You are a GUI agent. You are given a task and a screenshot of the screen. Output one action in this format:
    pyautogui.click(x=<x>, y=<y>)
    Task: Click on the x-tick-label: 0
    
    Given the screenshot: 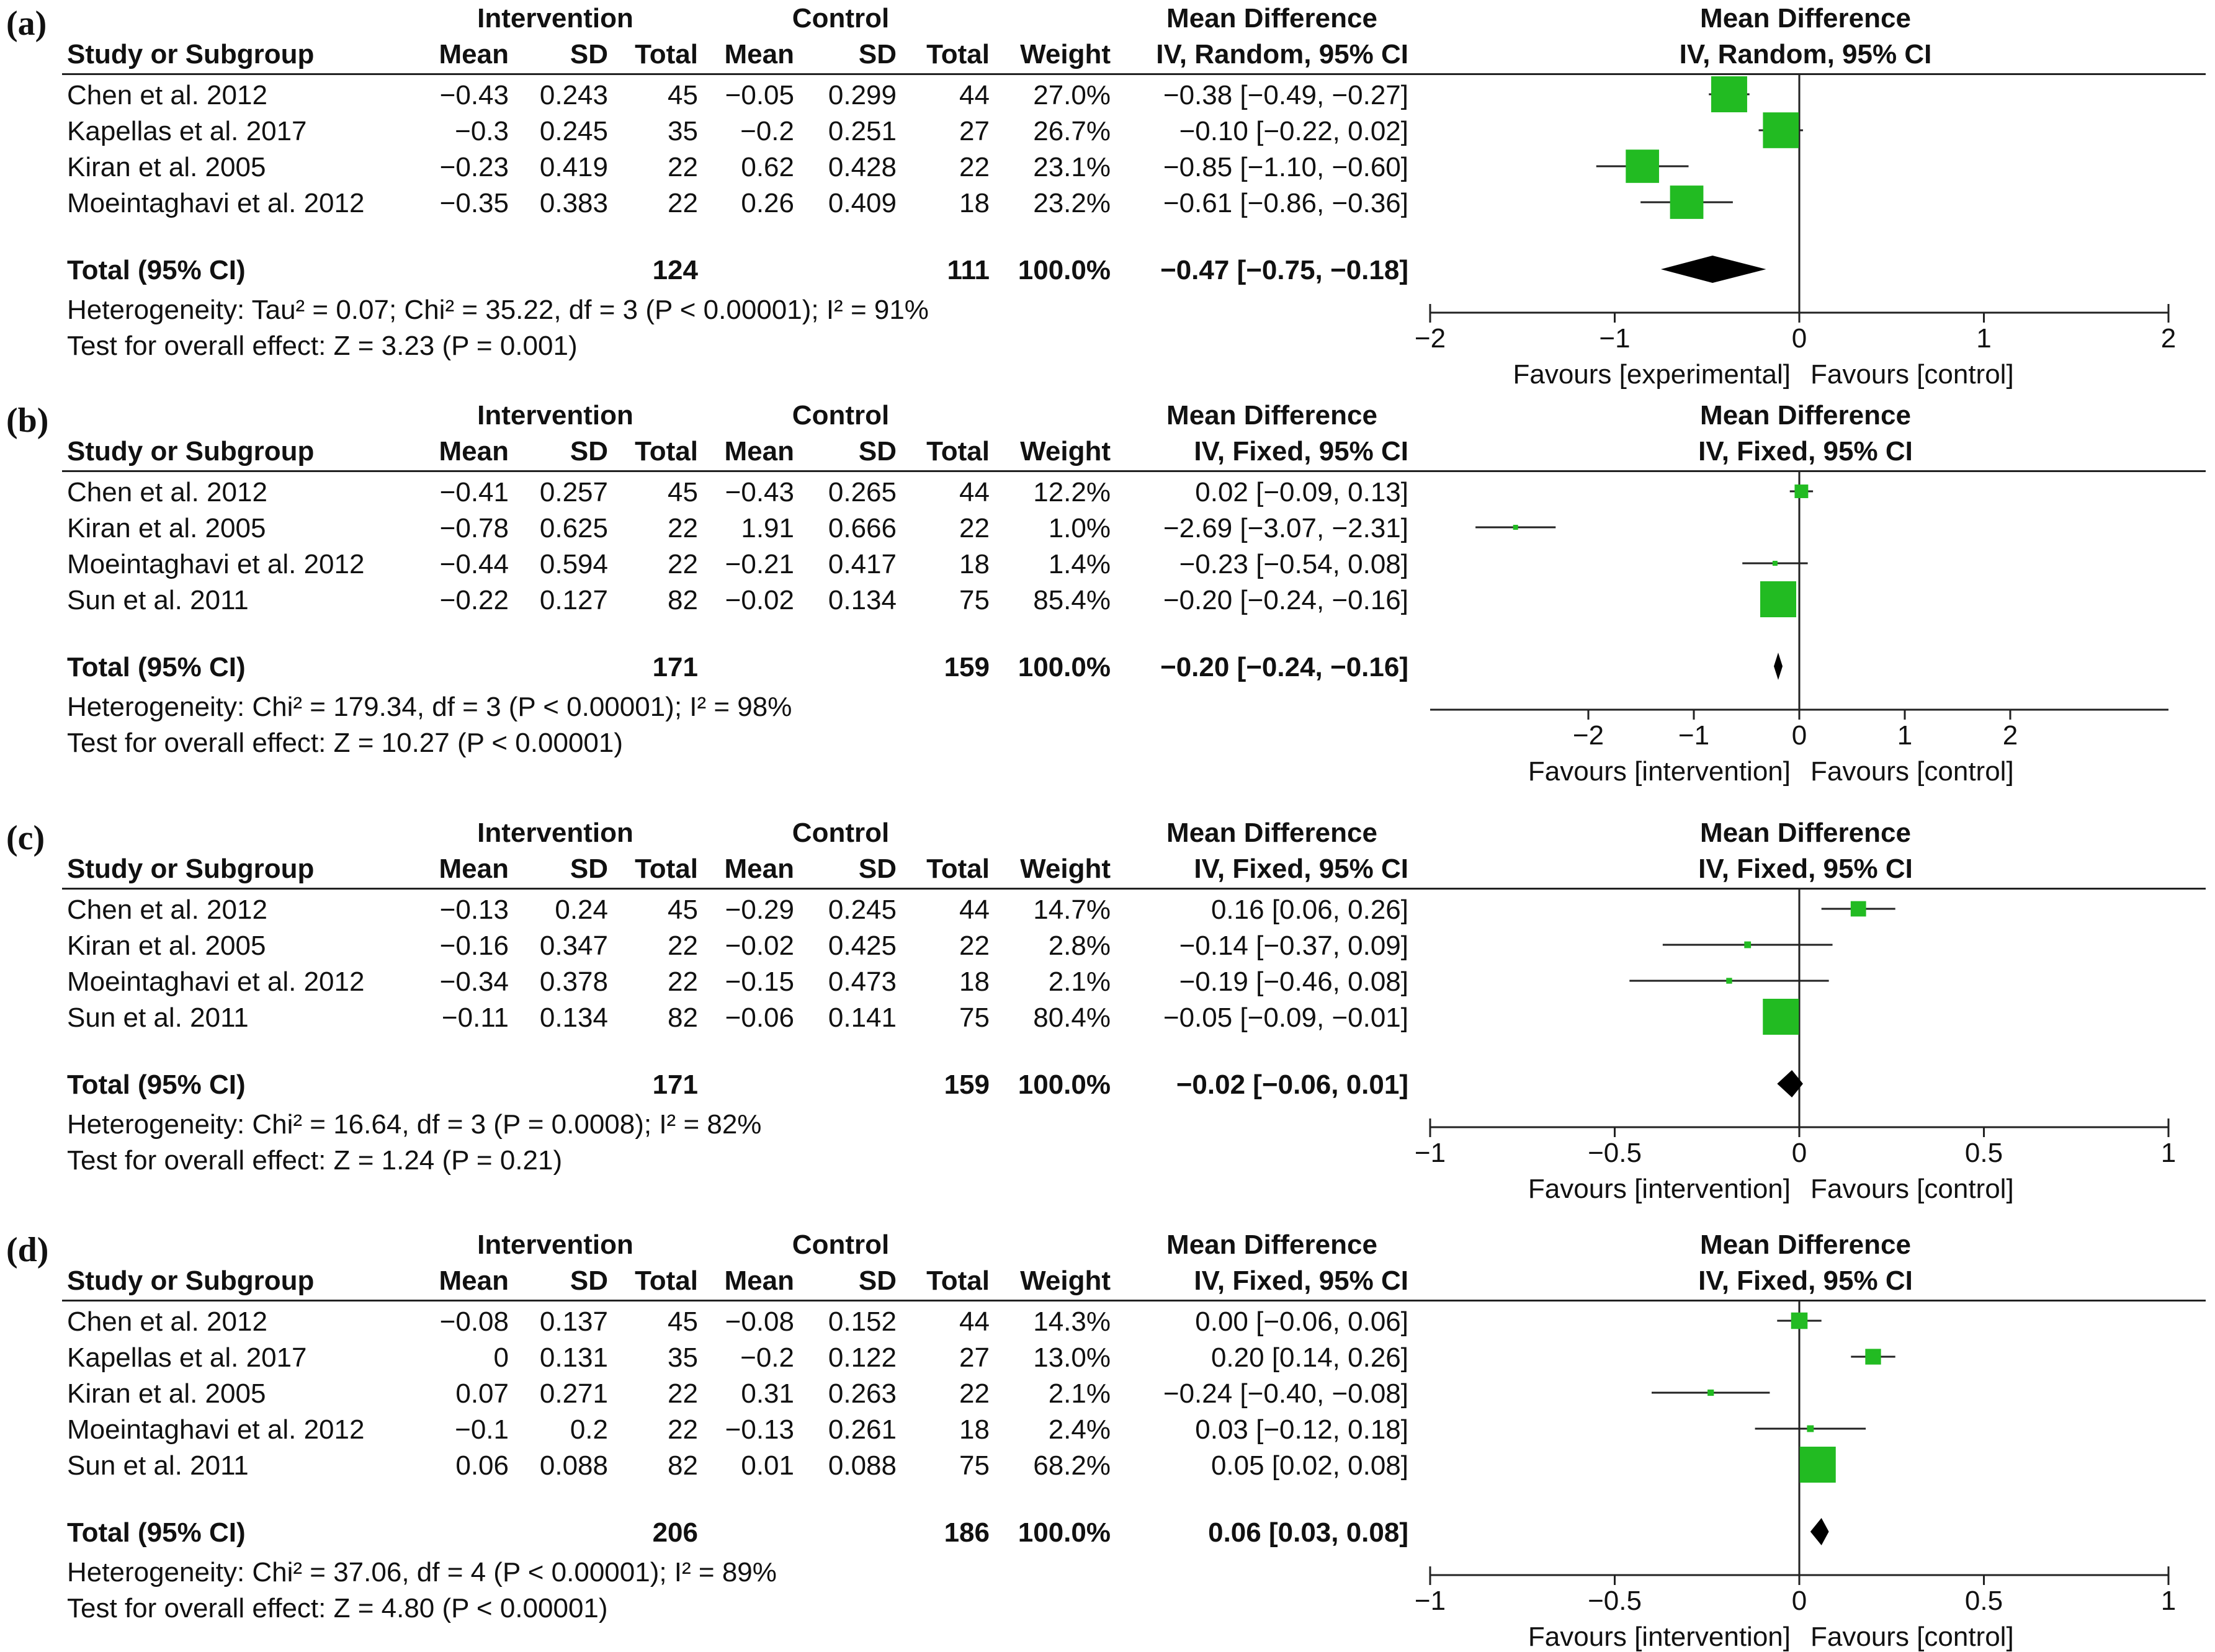 What is the action you would take?
    pyautogui.click(x=1799, y=735)
    